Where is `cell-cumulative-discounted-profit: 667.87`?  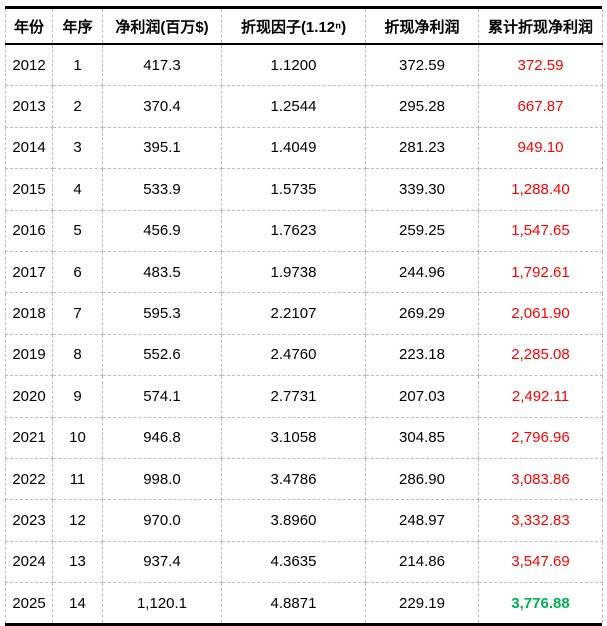 cell-cumulative-discounted-profit: 667.87 is located at coordinates (540, 106).